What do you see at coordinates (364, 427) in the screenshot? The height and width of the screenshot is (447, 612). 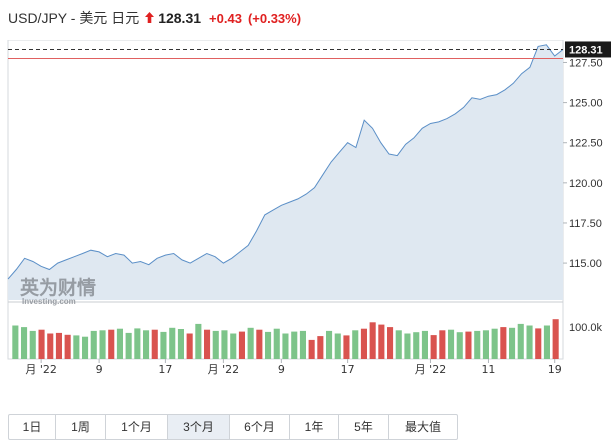 I see `range-button-6: 5年` at bounding box center [364, 427].